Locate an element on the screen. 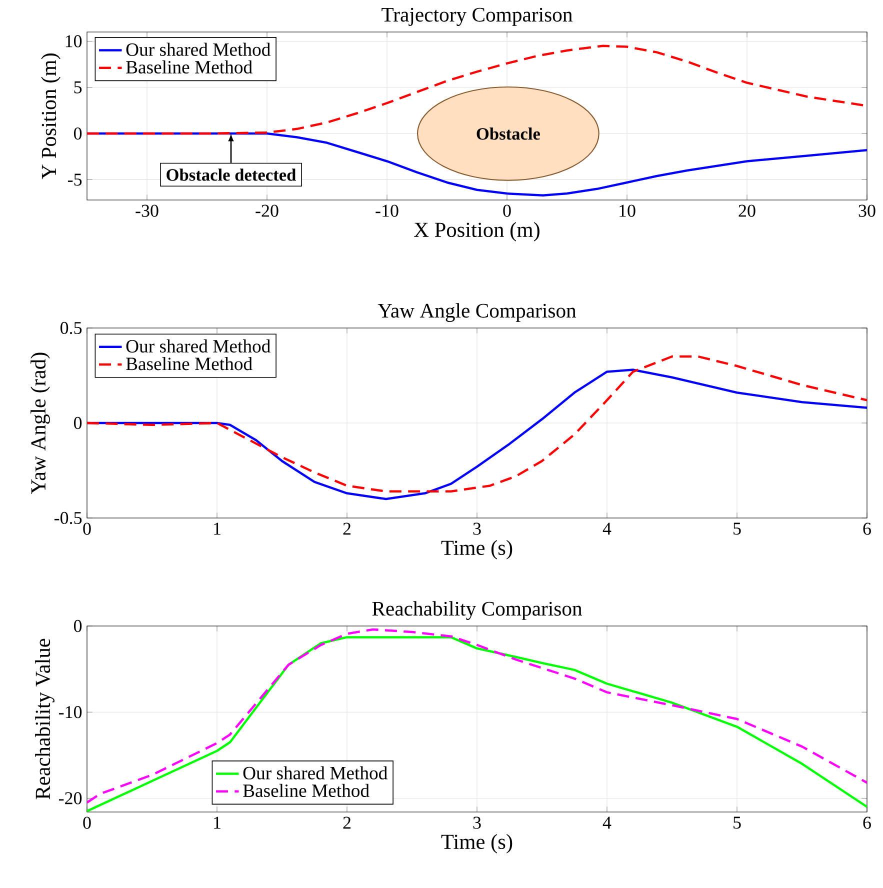 The height and width of the screenshot is (888, 883). y-tick-label: 10 is located at coordinates (74, 41).